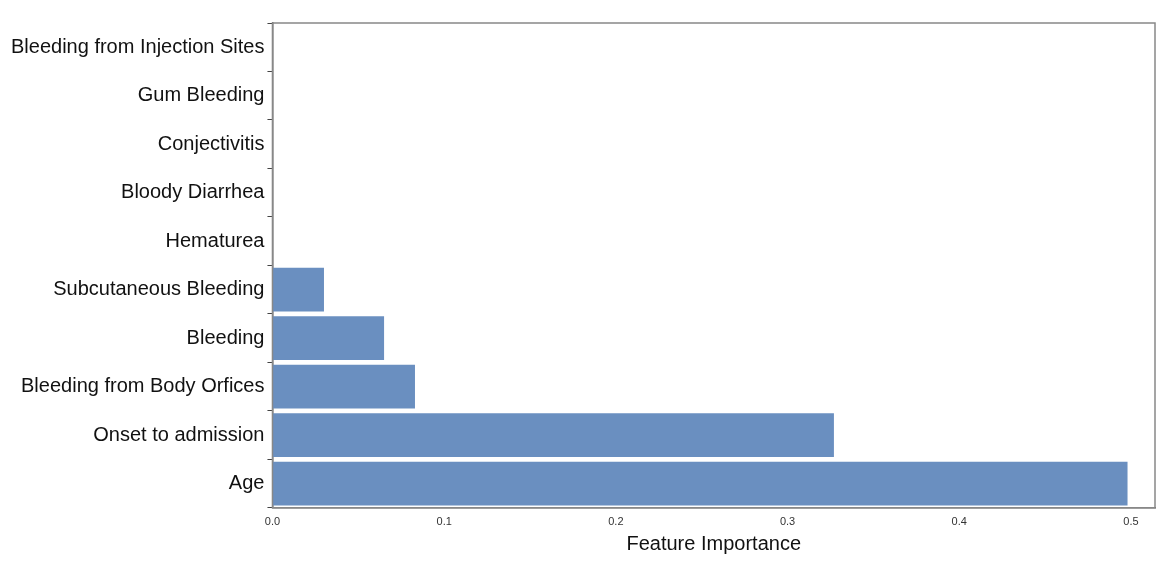 This screenshot has width=1167, height=564. Describe the element at coordinates (713, 542) in the screenshot. I see `x-axis-title: Feature Importance` at that location.